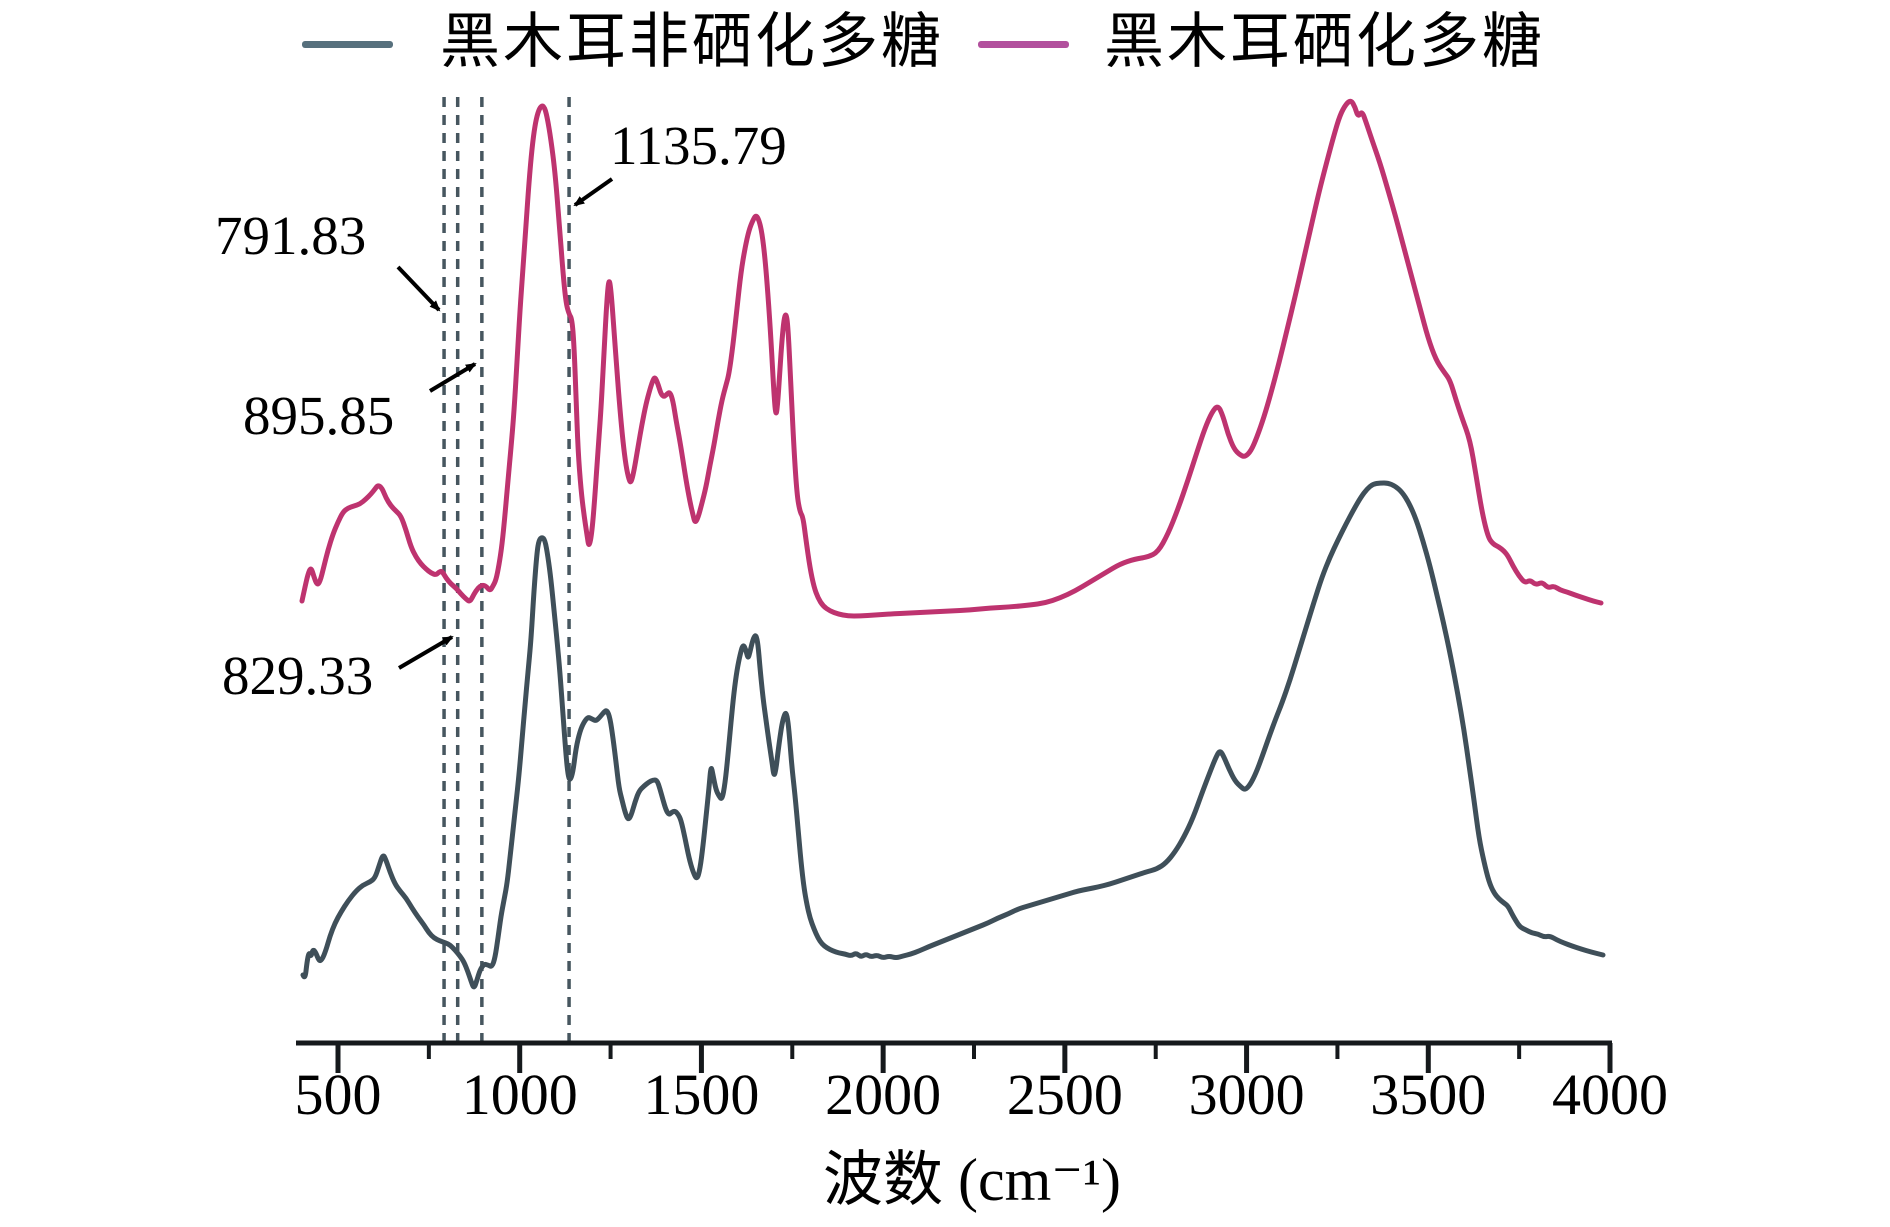  What do you see at coordinates (954, 1056) in the screenshot?
I see `x-axis` at bounding box center [954, 1056].